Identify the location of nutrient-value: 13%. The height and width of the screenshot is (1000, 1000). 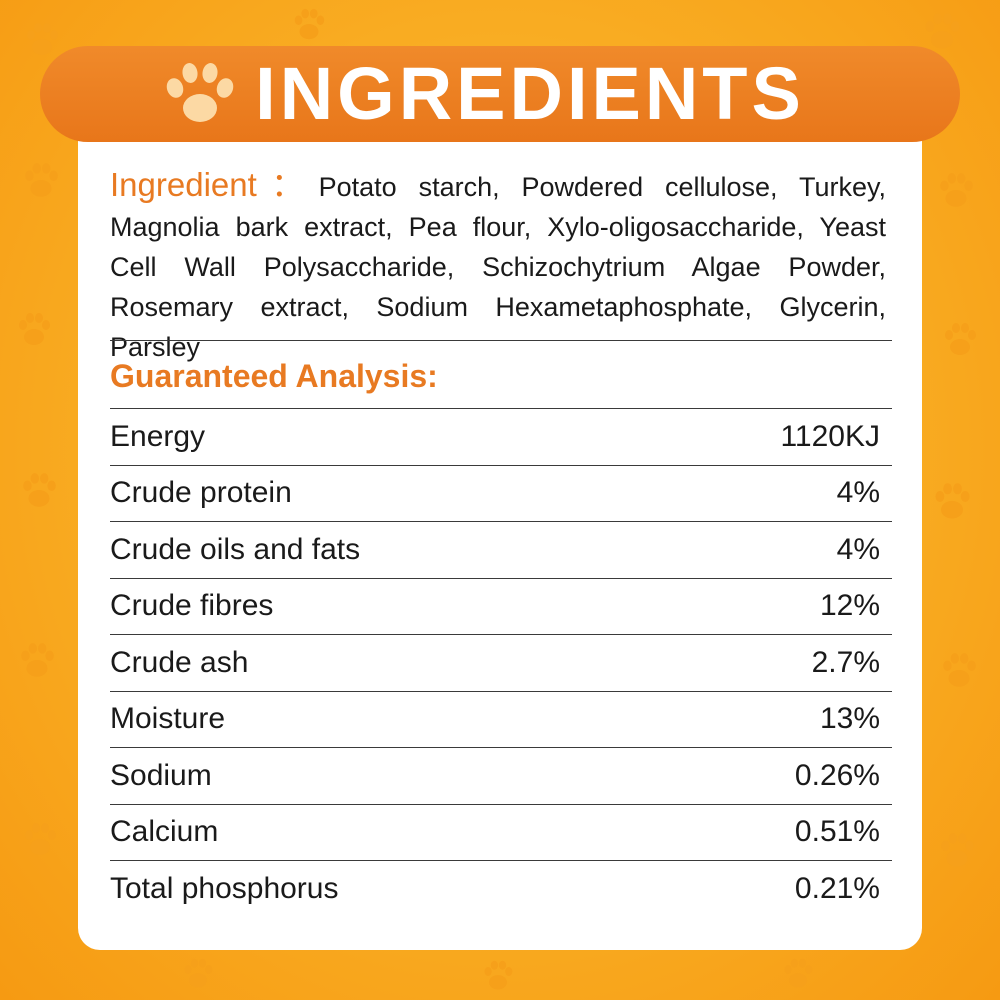
(849, 719).